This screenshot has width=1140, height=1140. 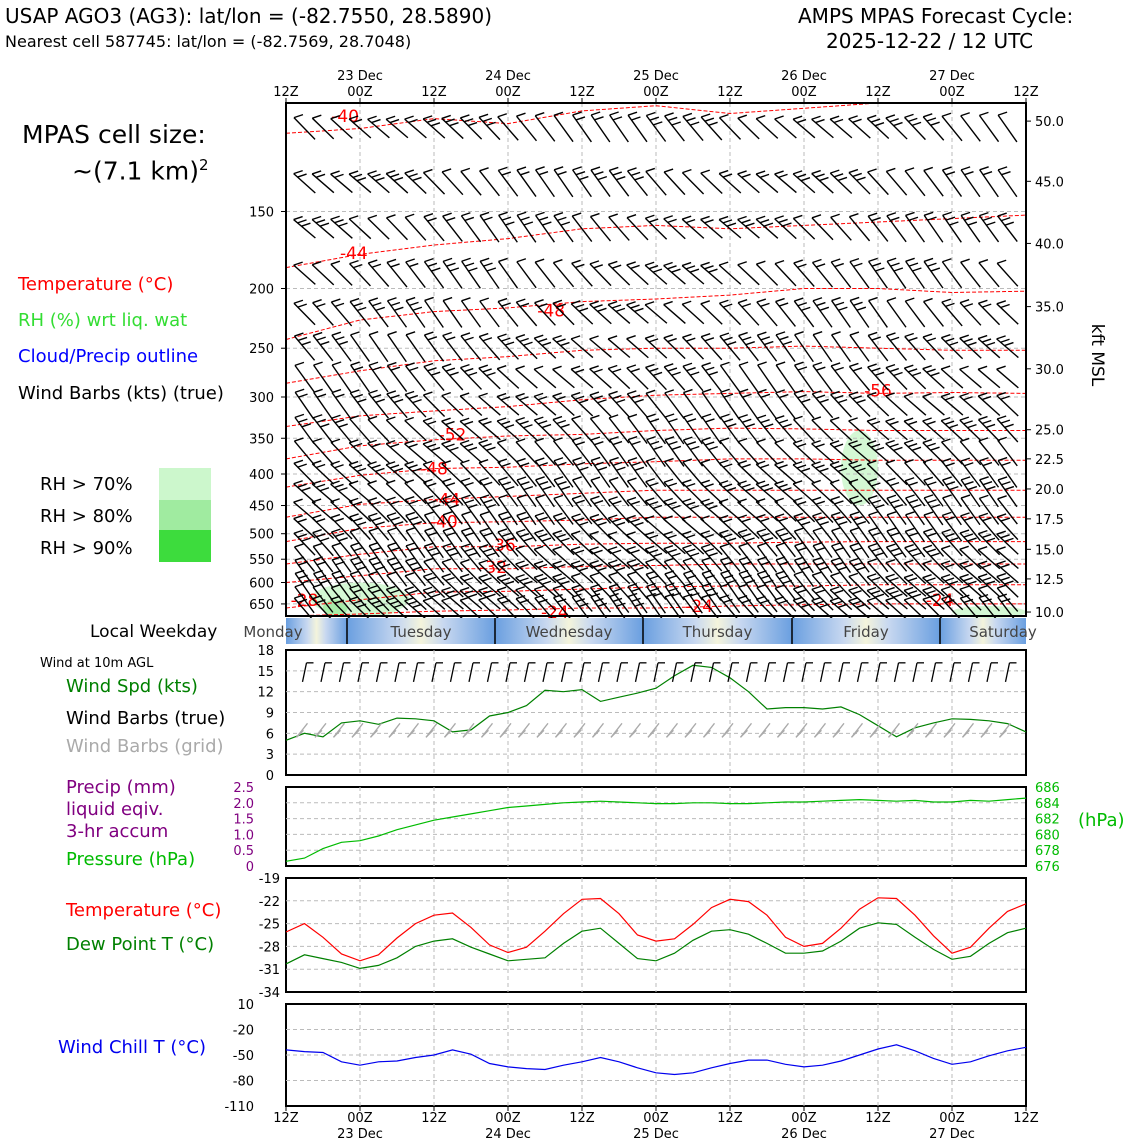 I want to click on precip-ytick: 2.0, so click(x=243, y=804).